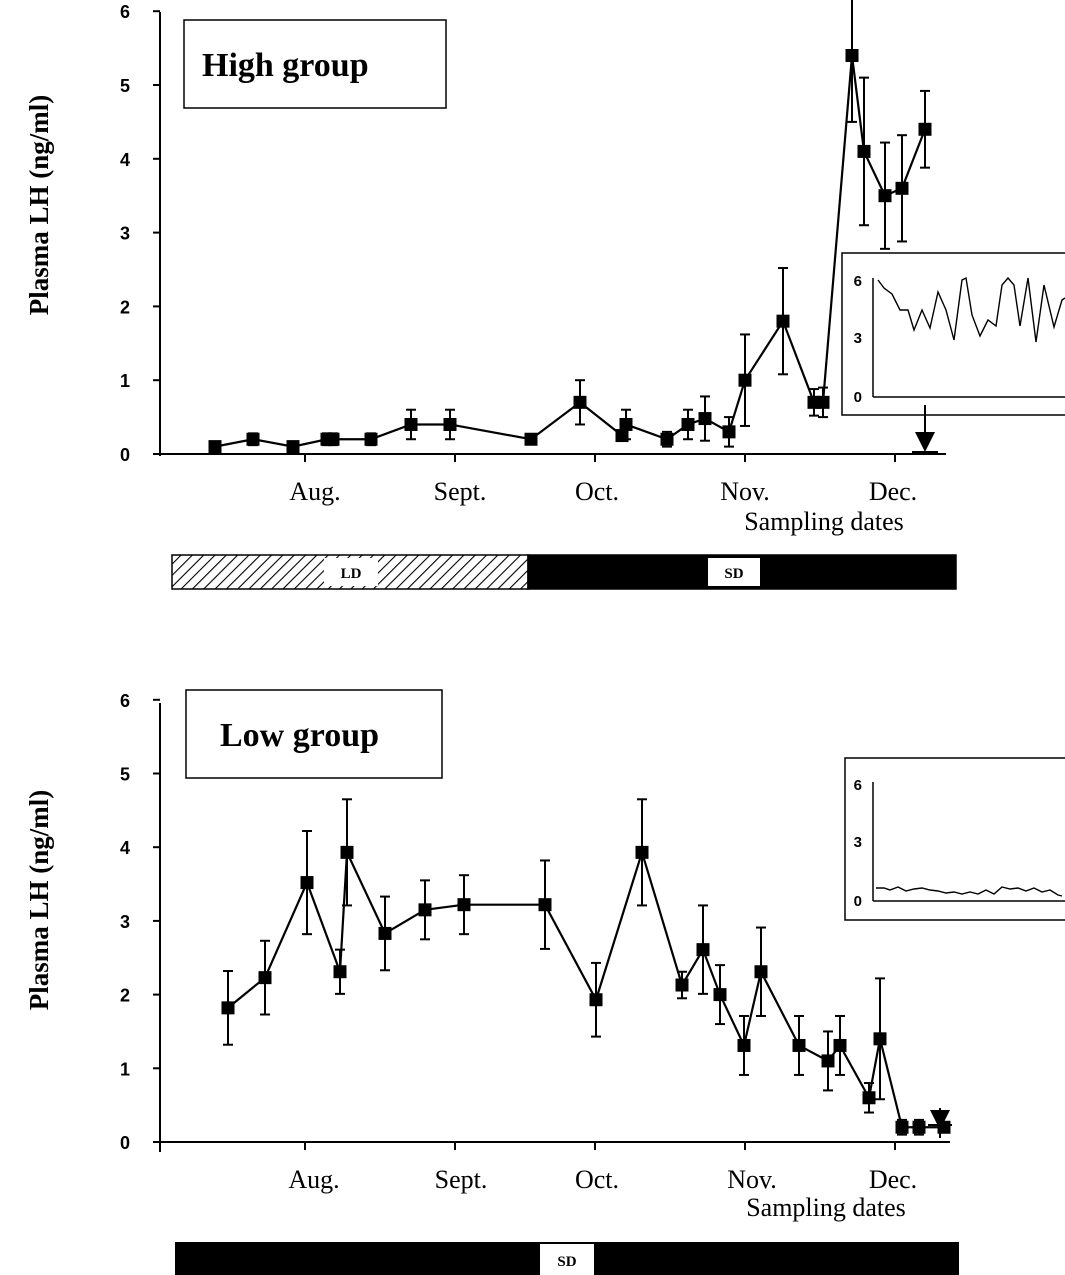 This screenshot has width=1065, height=1275. I want to click on ld-label: LD, so click(351, 574).